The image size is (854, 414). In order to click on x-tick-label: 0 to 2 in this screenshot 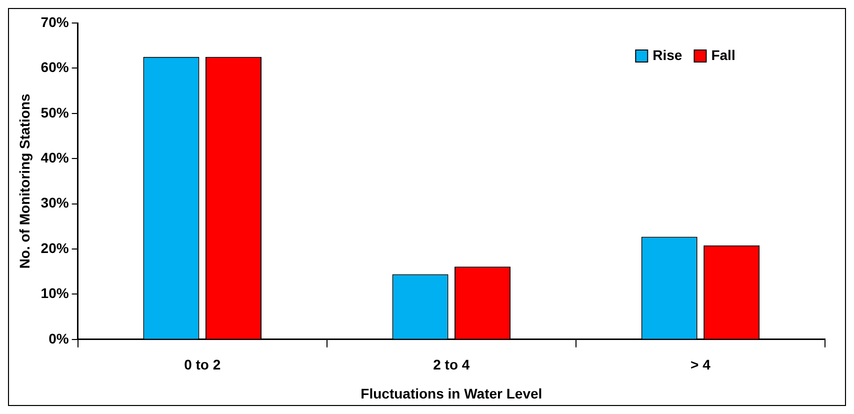, I will do `click(202, 364)`.